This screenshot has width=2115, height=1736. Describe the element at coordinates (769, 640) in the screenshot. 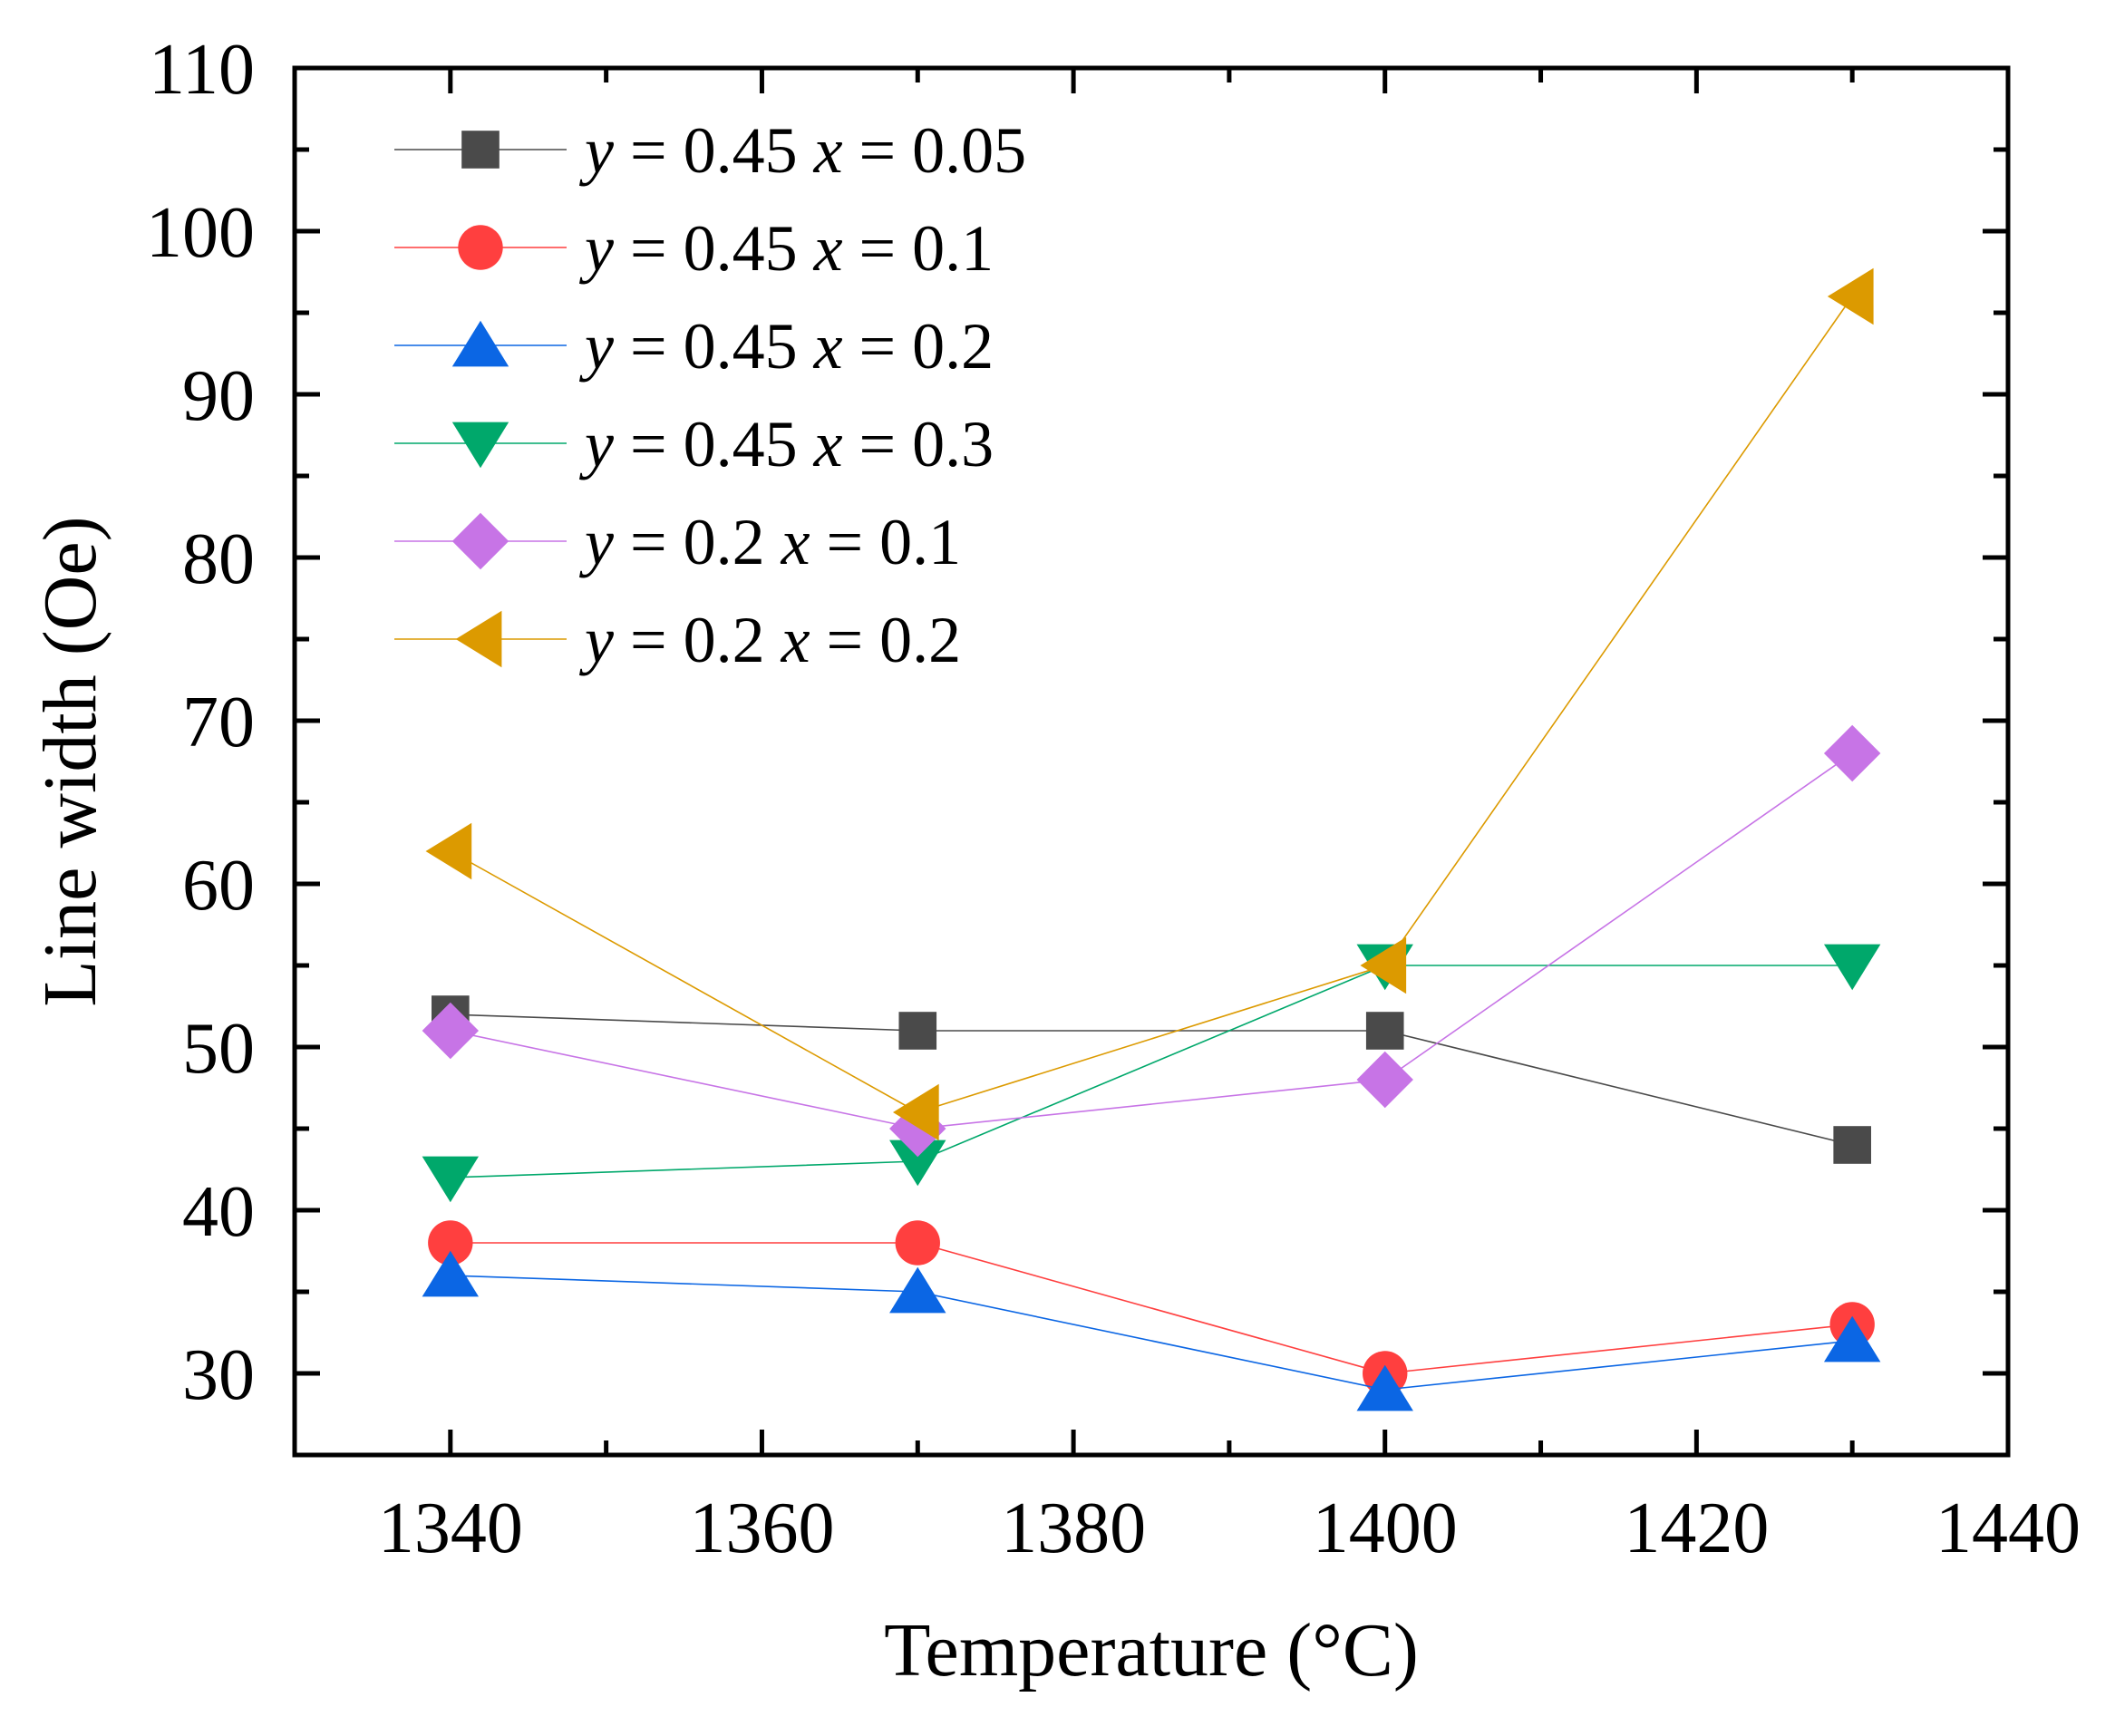

I see `legend-label: y = 0.2 x = 0.2` at that location.